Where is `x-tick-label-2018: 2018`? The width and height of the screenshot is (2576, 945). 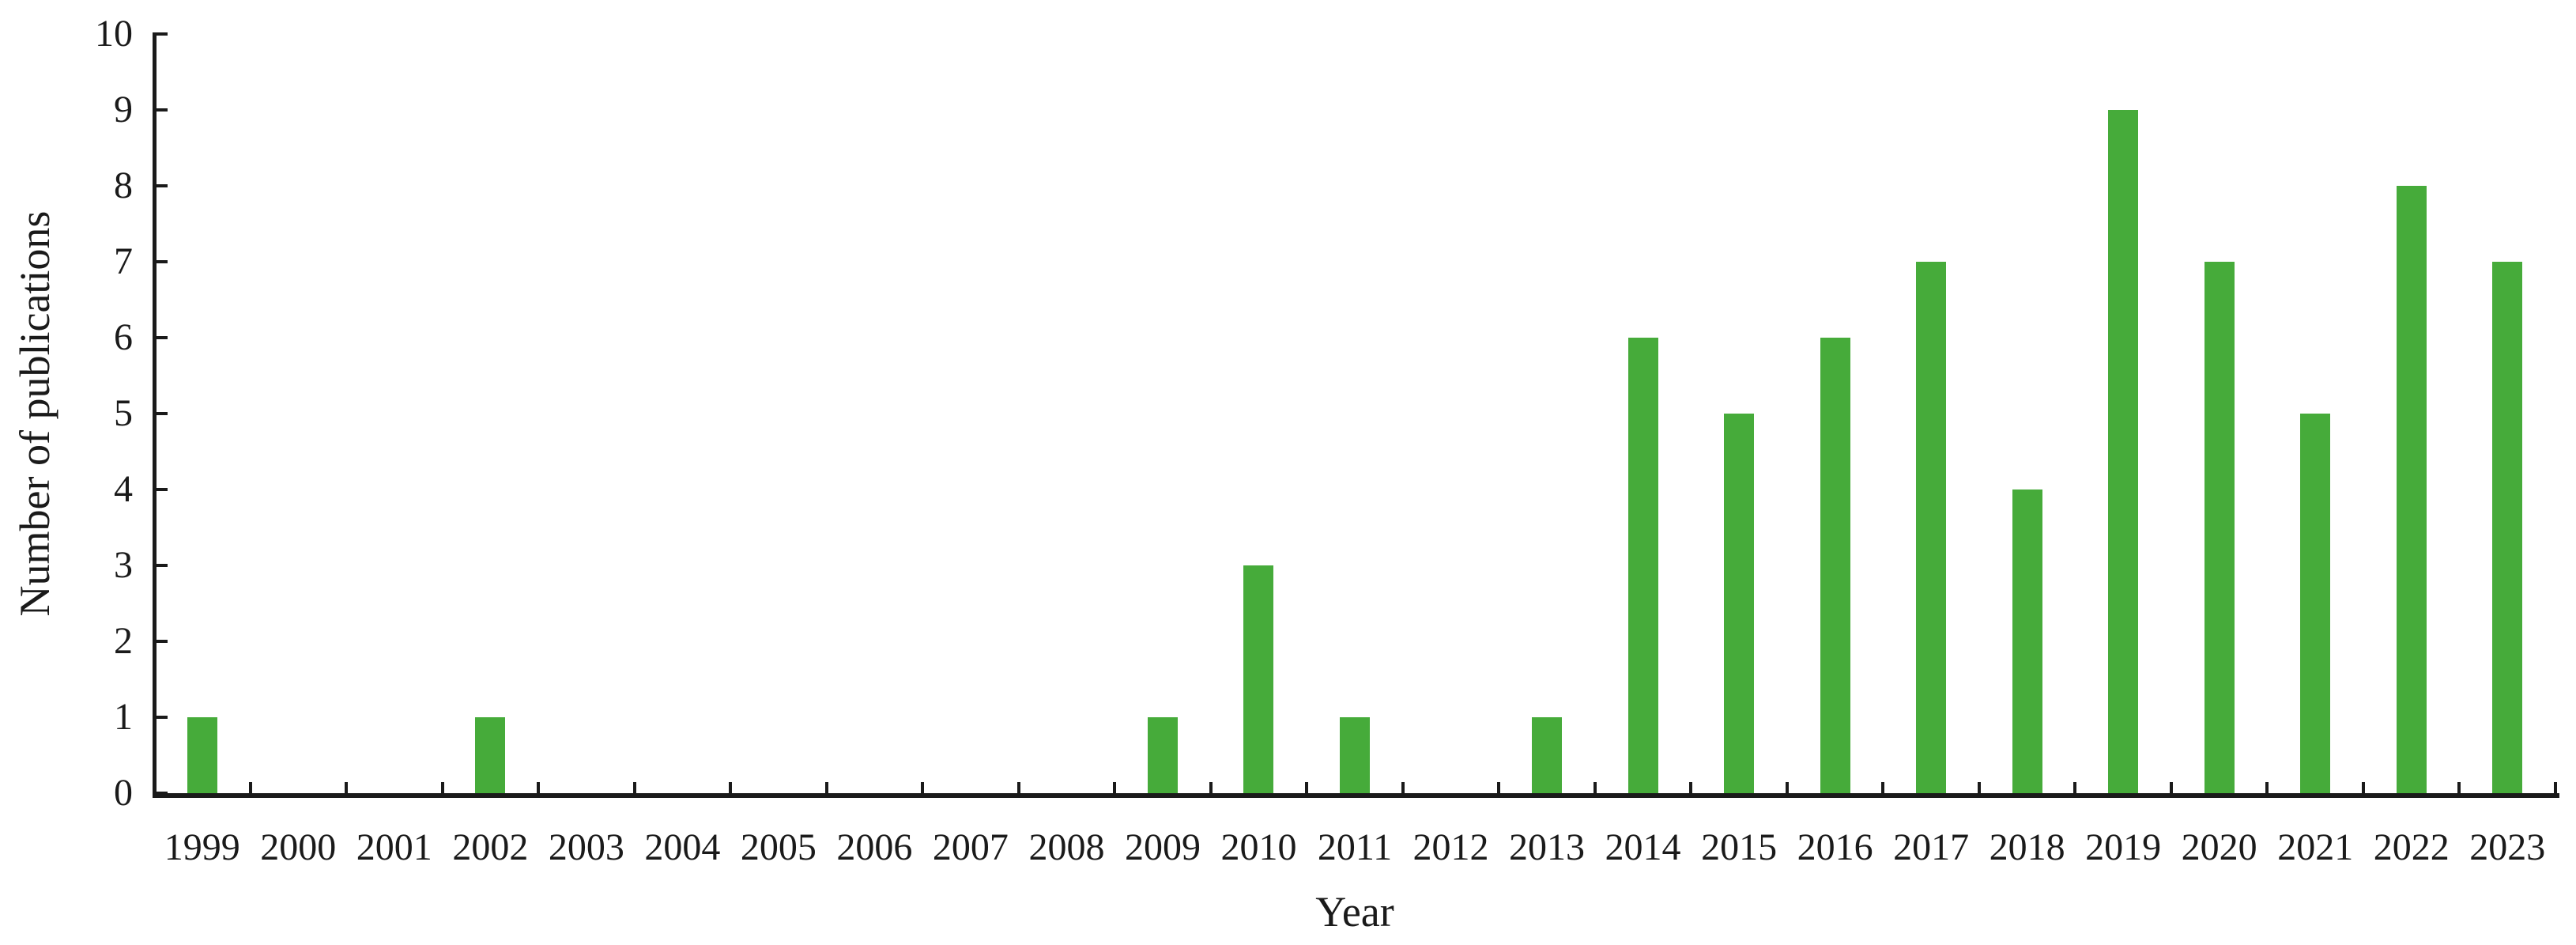
x-tick-label-2018: 2018 is located at coordinates (2027, 847).